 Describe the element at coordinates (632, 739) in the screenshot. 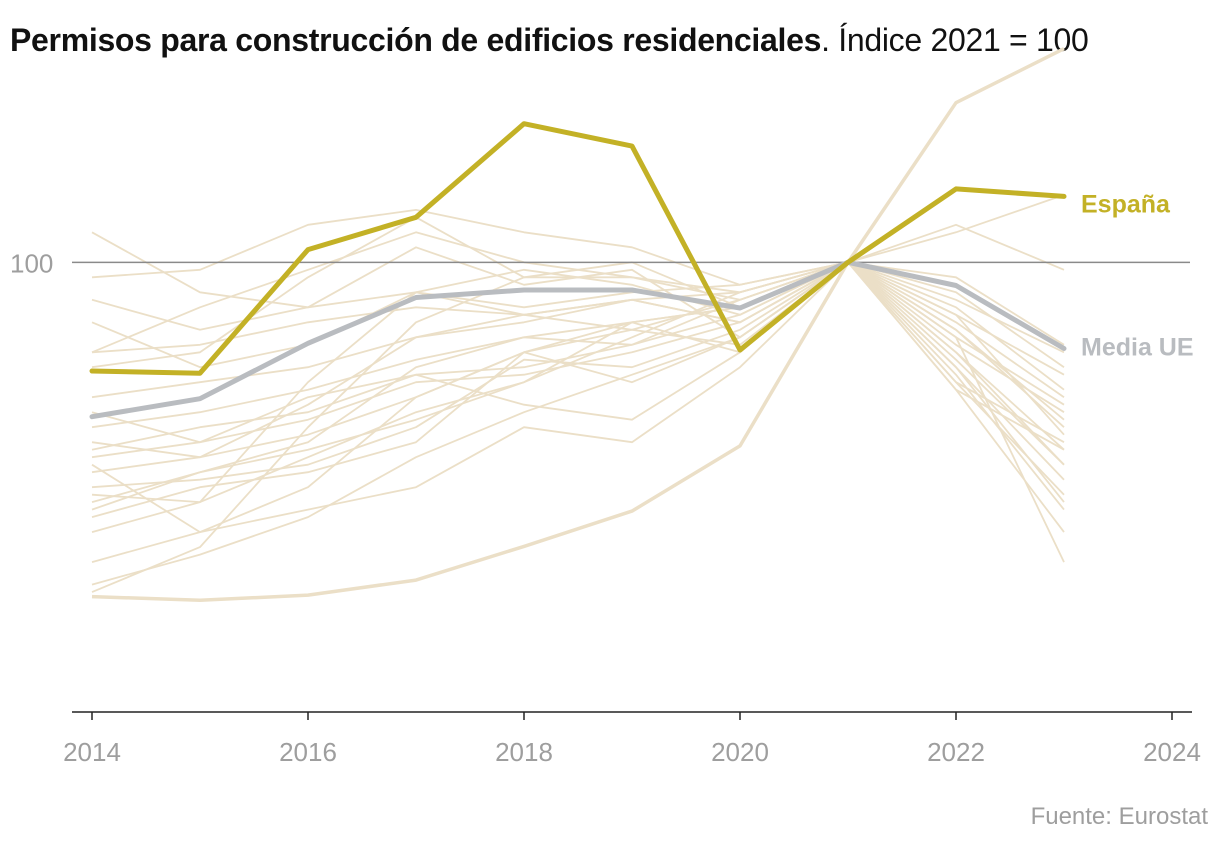

I see `x-axis: 2014 2016 2018 2020 2022 2024` at that location.